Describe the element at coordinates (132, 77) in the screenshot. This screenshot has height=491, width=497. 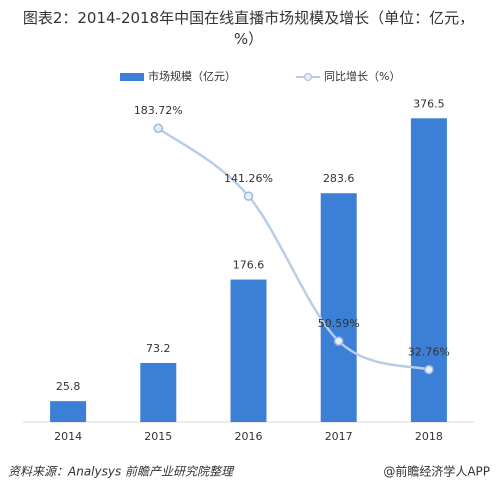
I see `legend-swatch` at that location.